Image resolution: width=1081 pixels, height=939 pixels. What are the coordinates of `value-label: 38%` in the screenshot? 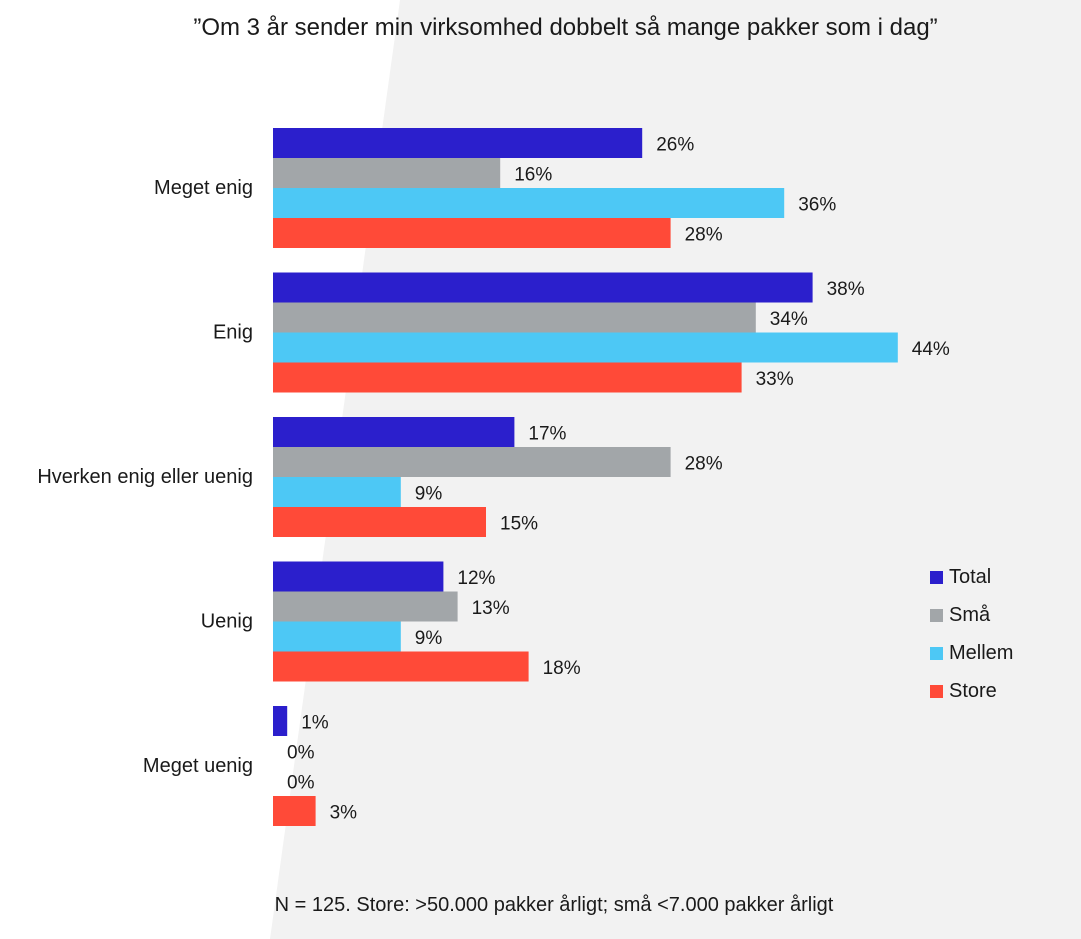 It's located at (846, 289).